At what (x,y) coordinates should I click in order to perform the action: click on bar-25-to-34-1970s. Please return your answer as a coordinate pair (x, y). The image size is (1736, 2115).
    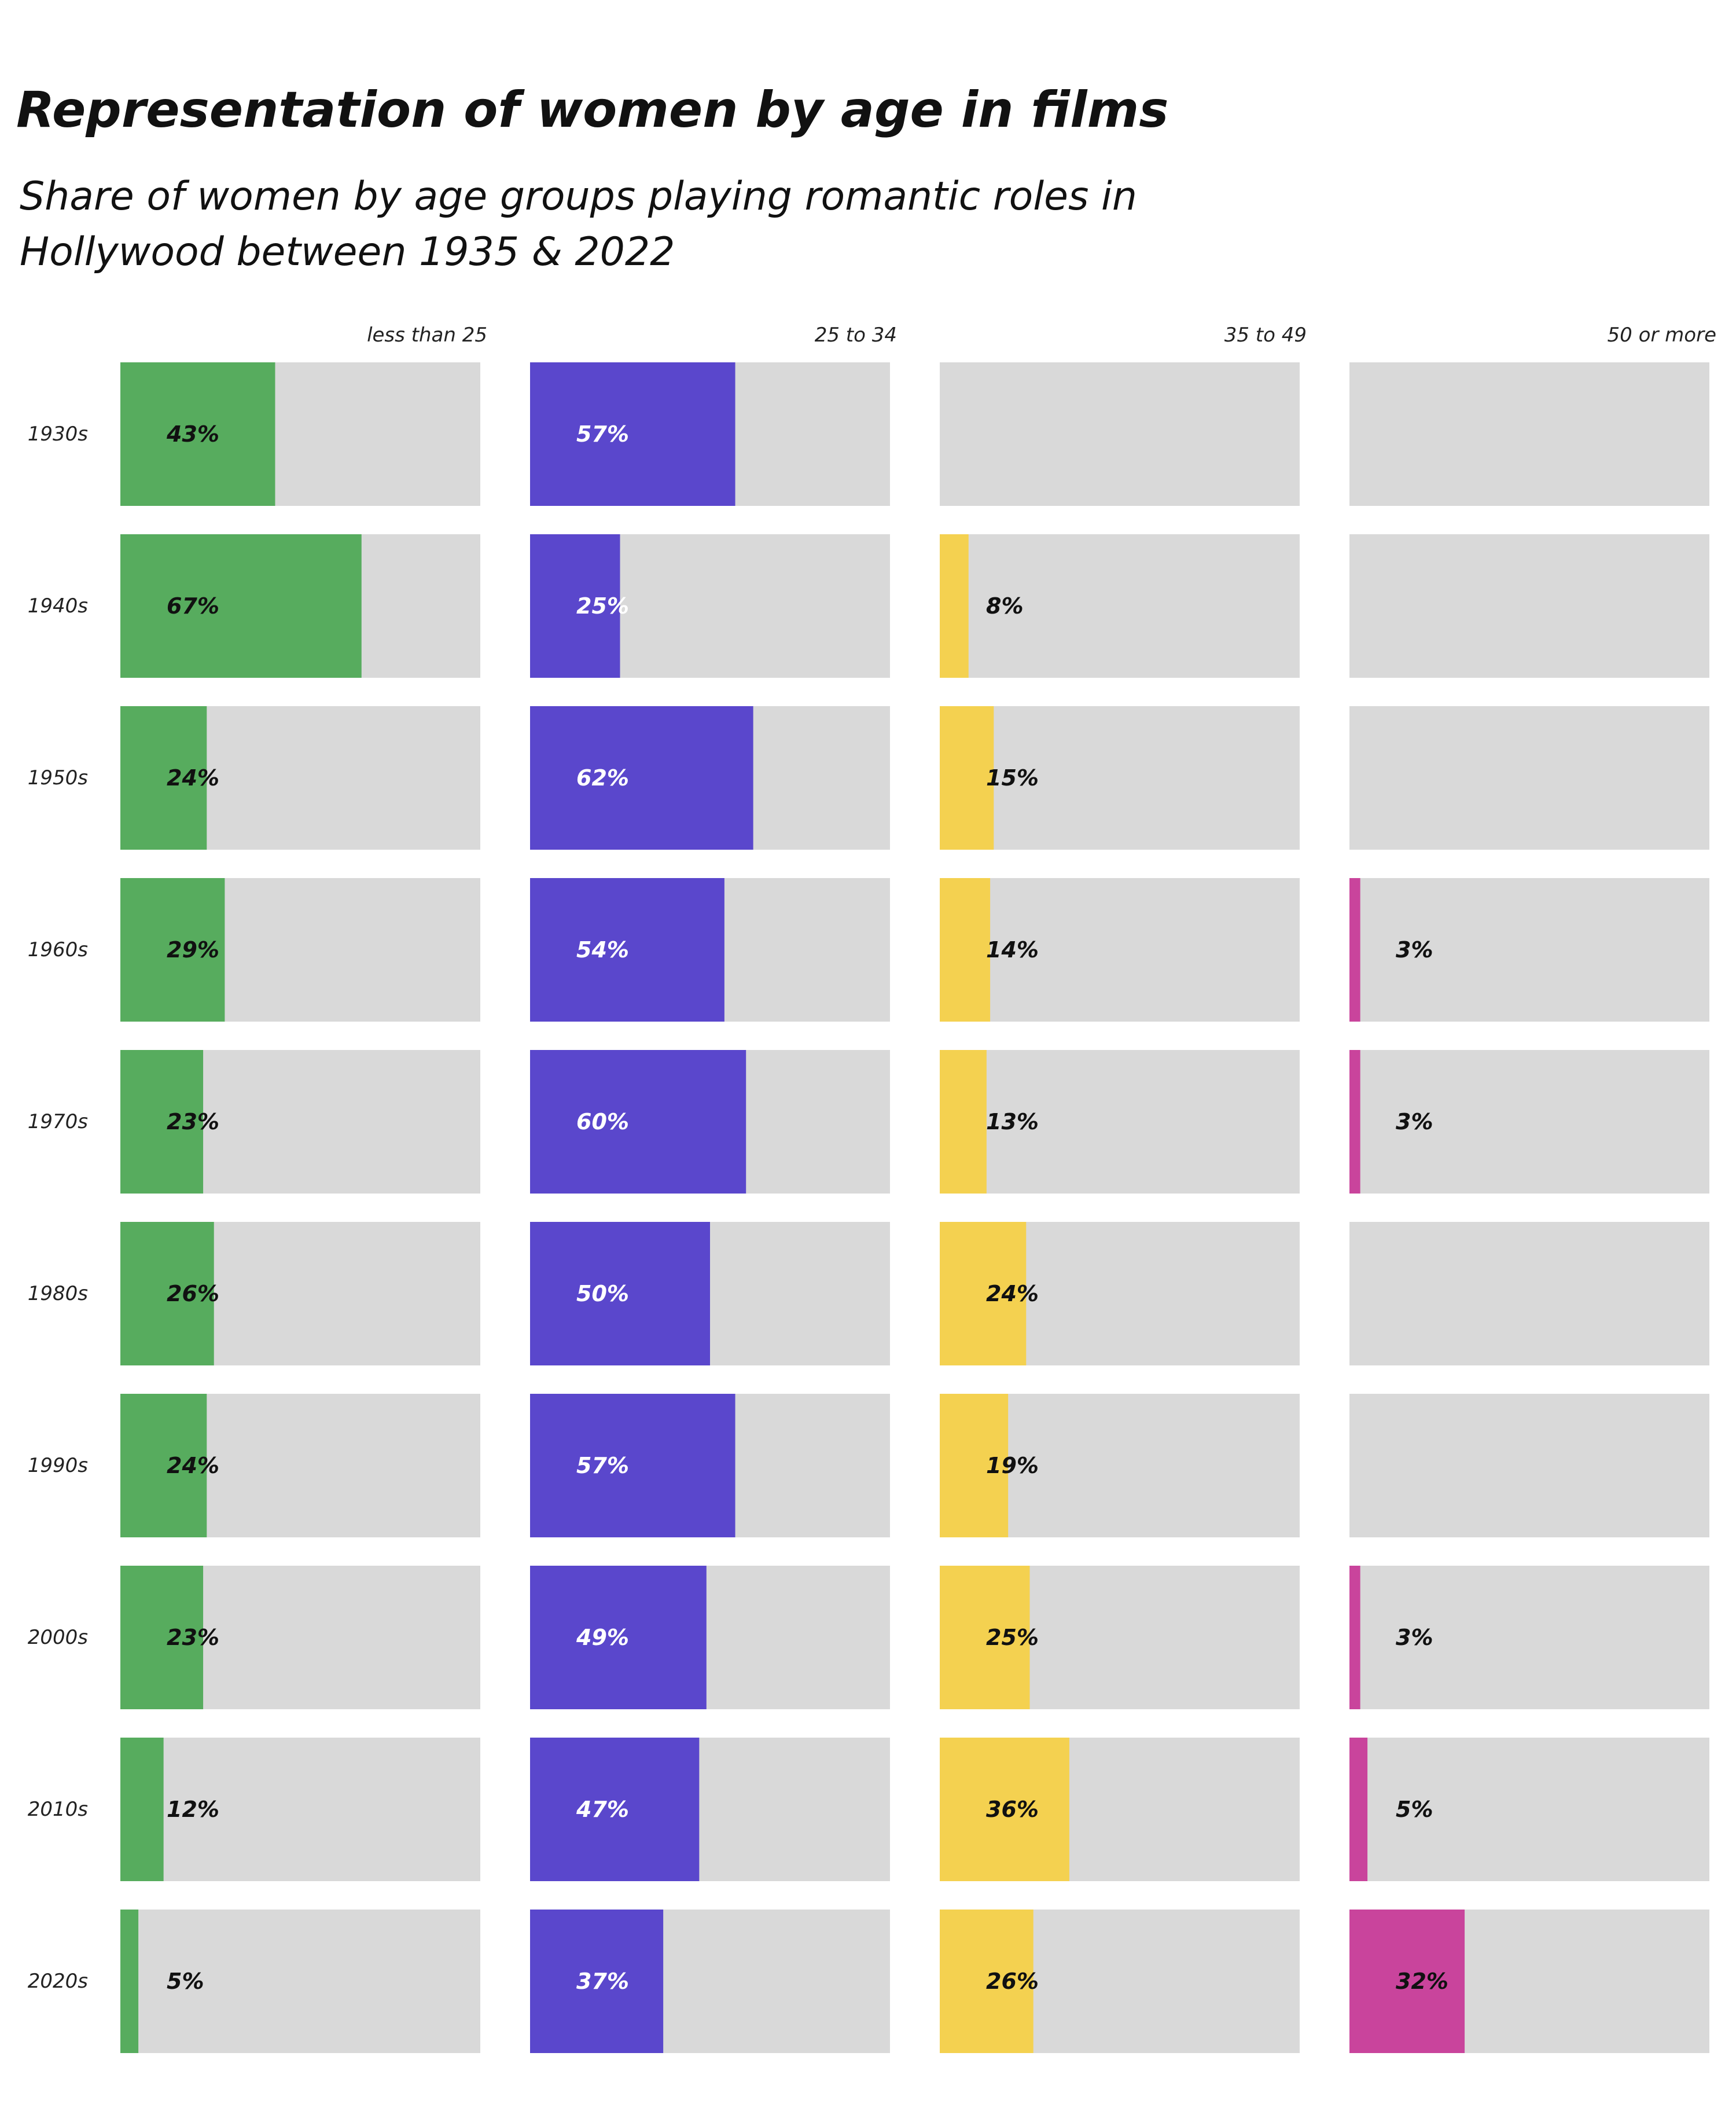
    Looking at the image, I should click on (638, 1122).